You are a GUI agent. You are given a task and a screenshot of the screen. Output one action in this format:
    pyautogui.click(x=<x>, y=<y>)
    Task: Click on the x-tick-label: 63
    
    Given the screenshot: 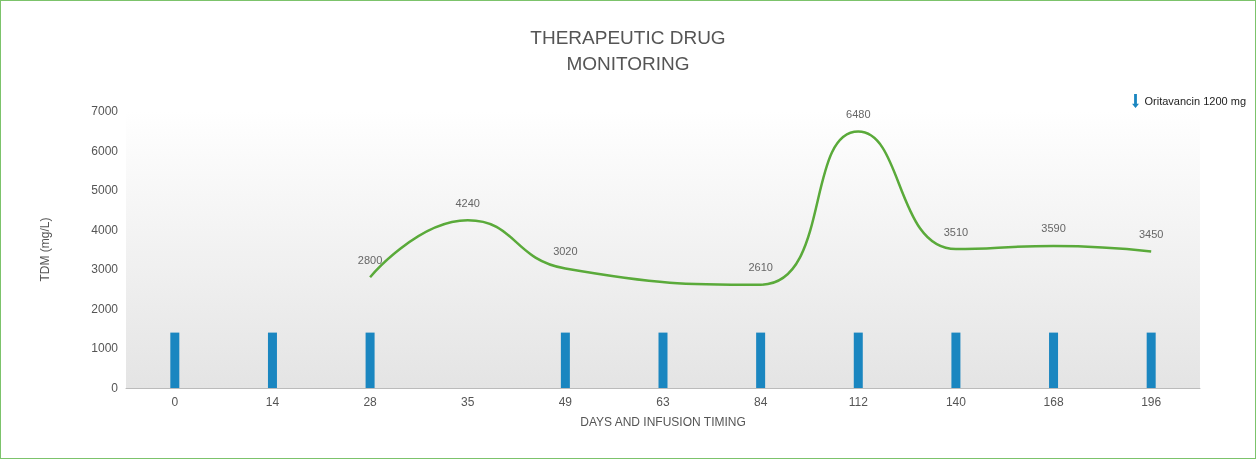 What is the action you would take?
    pyautogui.click(x=663, y=402)
    